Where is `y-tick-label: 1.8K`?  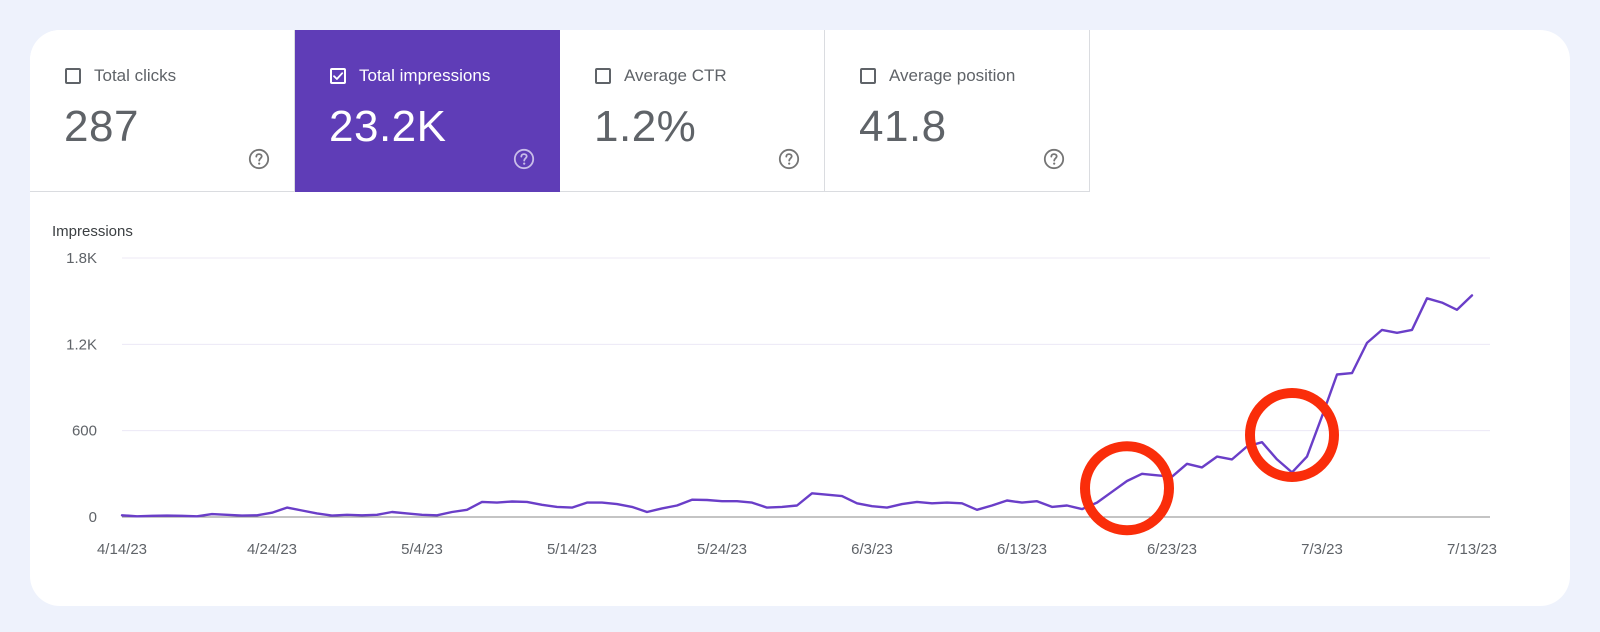 y-tick-label: 1.8K is located at coordinates (81, 258).